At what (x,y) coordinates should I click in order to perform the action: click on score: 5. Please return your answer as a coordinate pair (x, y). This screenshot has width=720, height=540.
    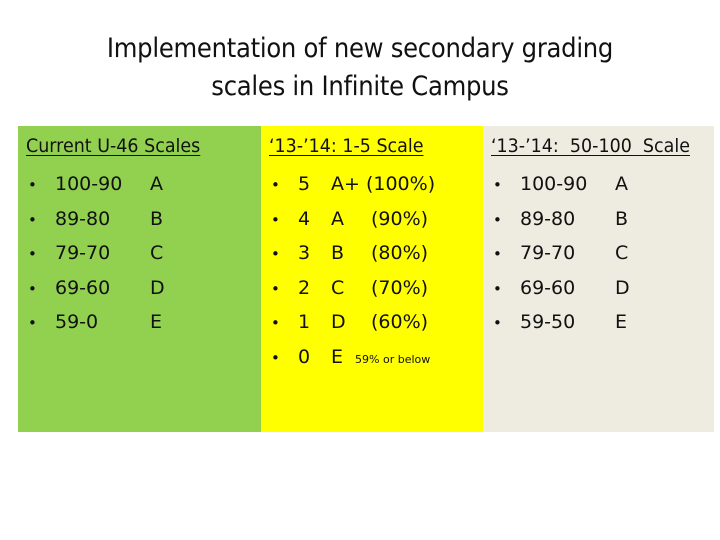
    Looking at the image, I should click on (304, 184).